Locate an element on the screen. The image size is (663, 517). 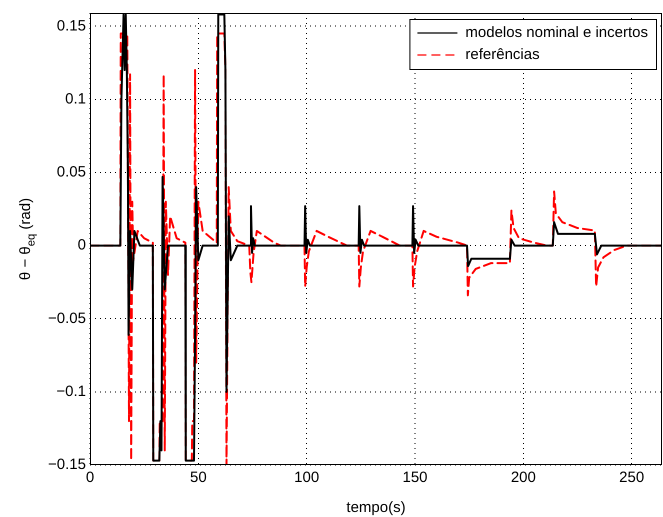
y-tick-label: 0.1 is located at coordinates (75, 99).